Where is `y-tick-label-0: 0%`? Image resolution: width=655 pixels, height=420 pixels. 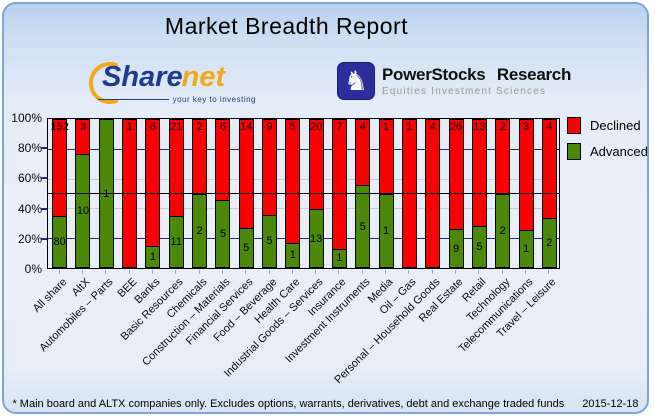
y-tick-label-0: 0% is located at coordinates (33, 269).